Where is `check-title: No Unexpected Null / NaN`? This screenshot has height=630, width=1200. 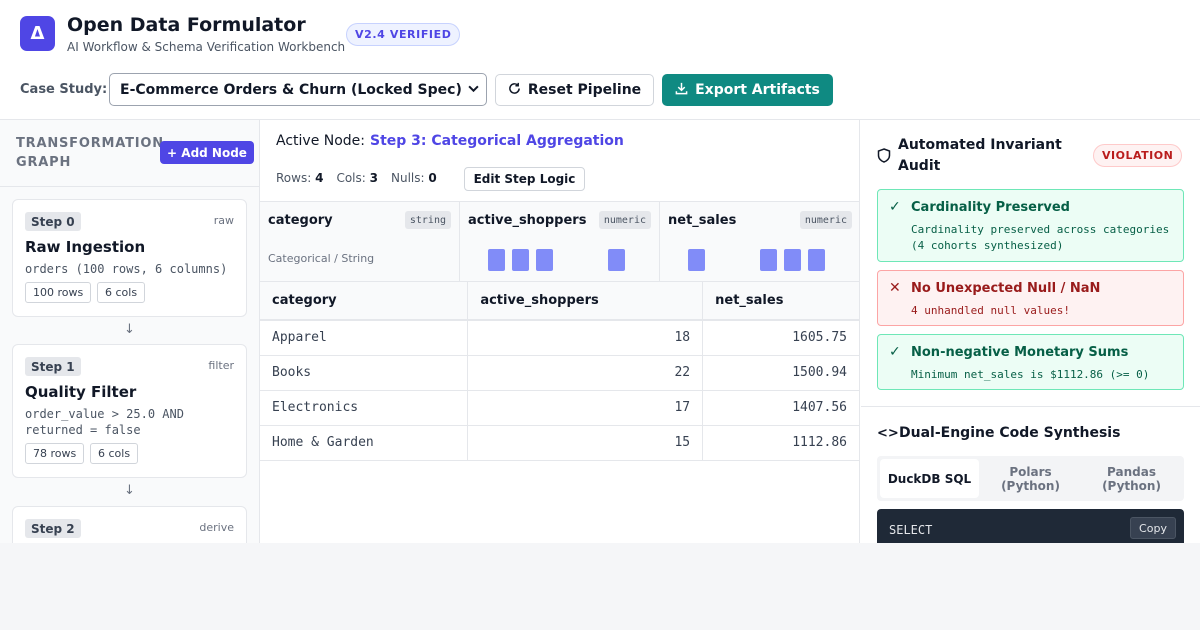
check-title: No Unexpected Null / NaN is located at coordinates (1006, 288).